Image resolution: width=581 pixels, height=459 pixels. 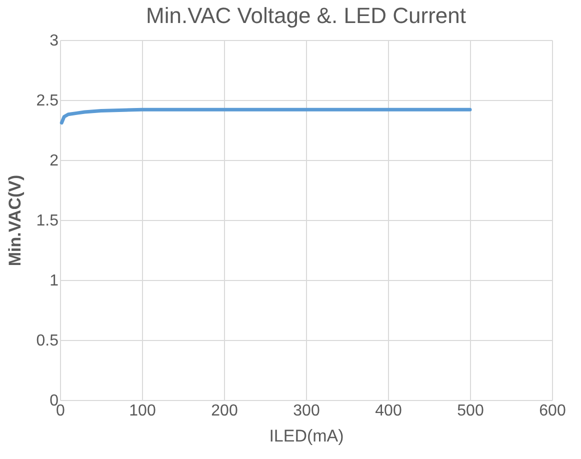 I want to click on chart-title: Min.VAC Voltage &. LED Current, so click(x=306, y=15).